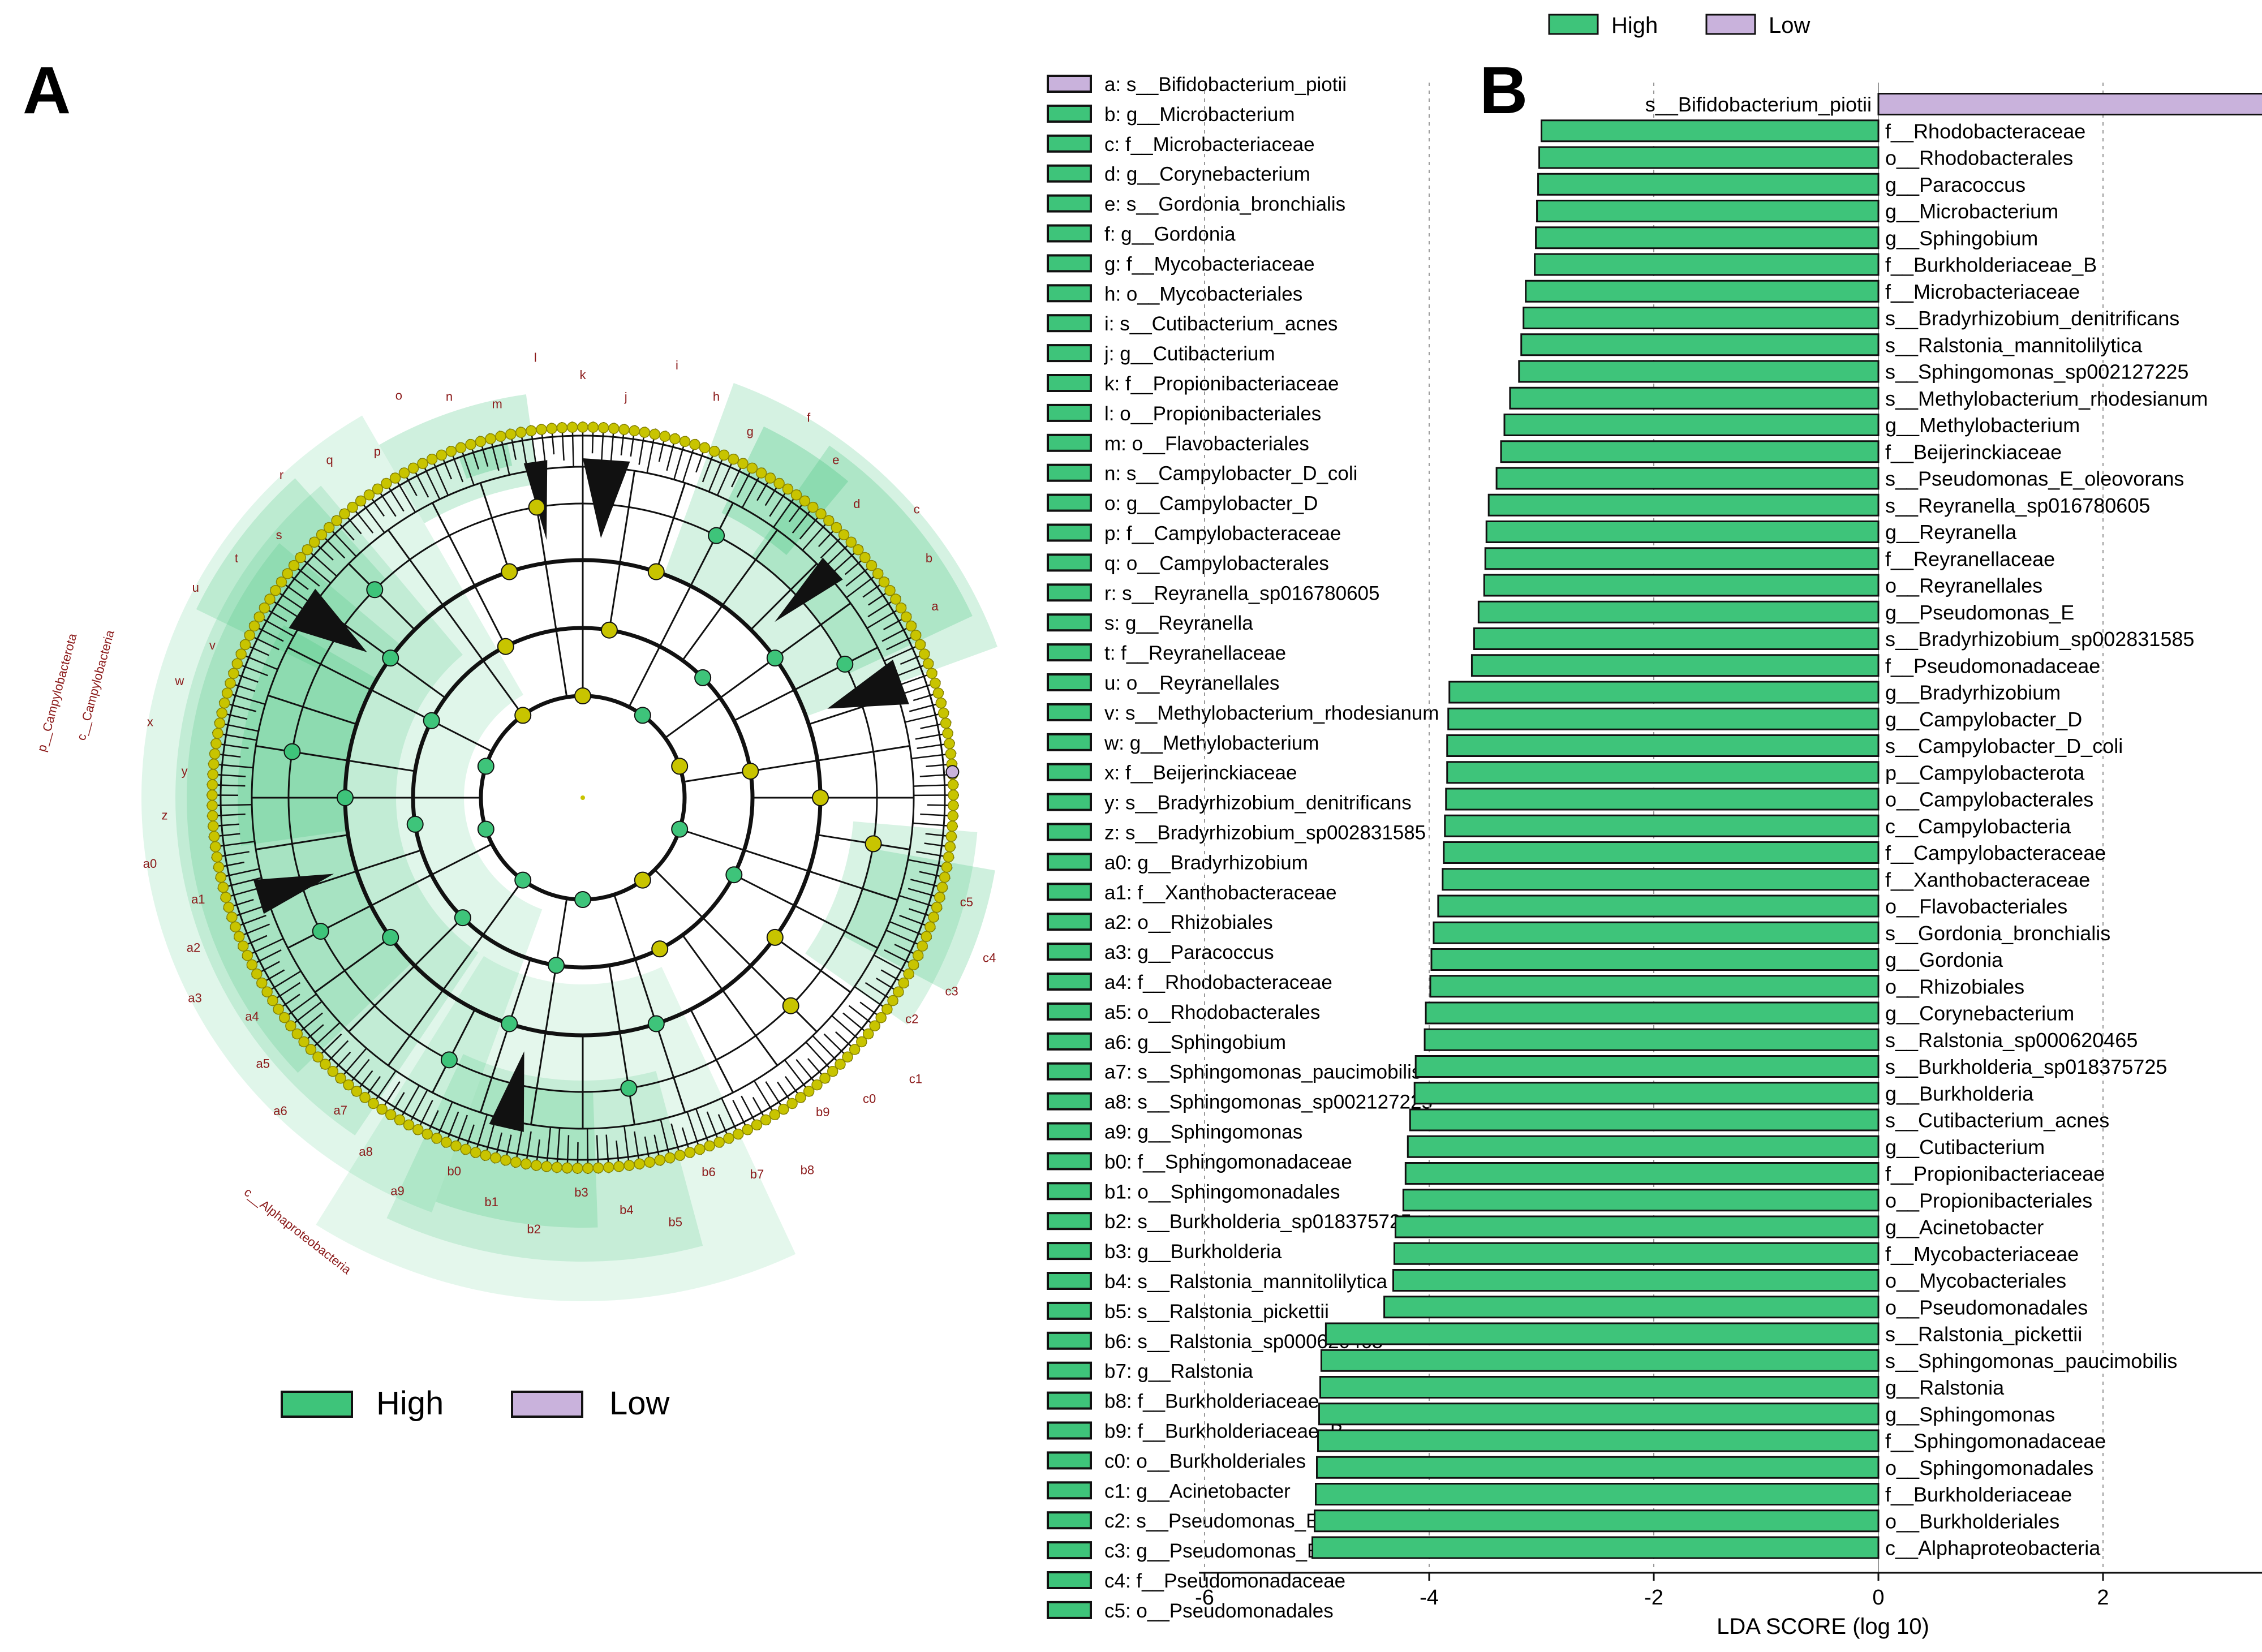 Image resolution: width=2262 pixels, height=1652 pixels. I want to click on clade-node-letter: a6, so click(280, 1111).